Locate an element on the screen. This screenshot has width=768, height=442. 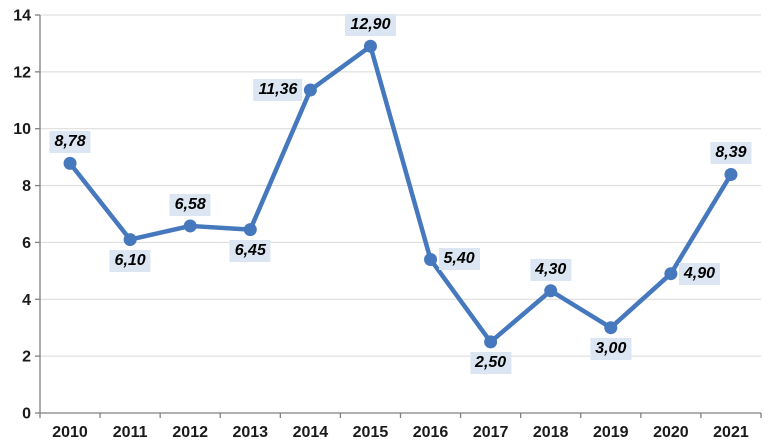
x-tick-label: 2016 is located at coordinates (431, 432).